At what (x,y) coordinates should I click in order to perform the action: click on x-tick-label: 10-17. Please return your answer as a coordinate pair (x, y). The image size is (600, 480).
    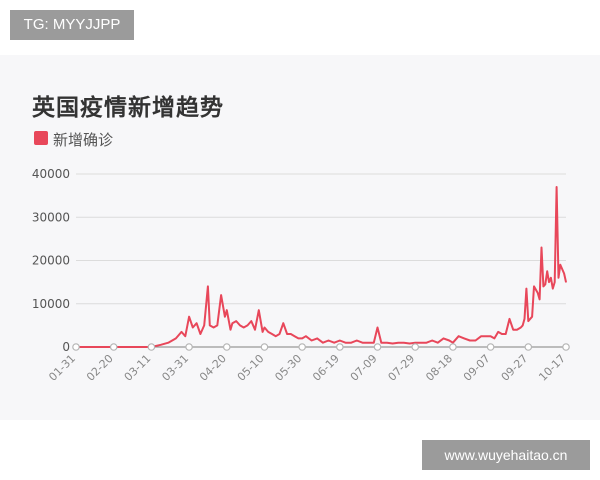
    Looking at the image, I should click on (552, 368).